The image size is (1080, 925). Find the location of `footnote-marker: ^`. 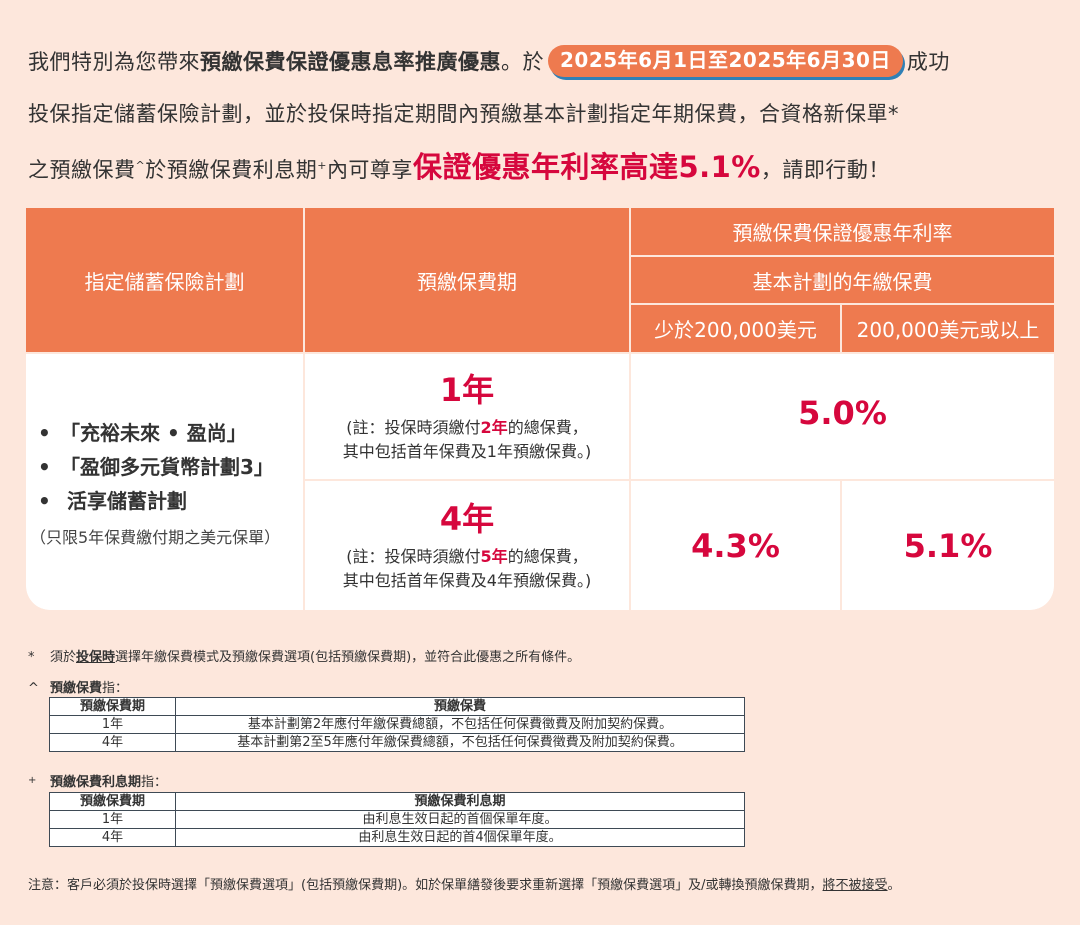

footnote-marker: ^ is located at coordinates (33, 688).